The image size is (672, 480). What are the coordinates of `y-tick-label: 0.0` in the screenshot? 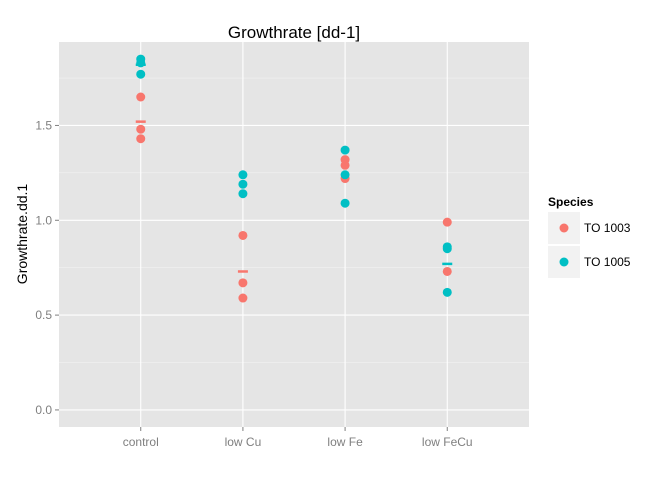 It's located at (43, 410).